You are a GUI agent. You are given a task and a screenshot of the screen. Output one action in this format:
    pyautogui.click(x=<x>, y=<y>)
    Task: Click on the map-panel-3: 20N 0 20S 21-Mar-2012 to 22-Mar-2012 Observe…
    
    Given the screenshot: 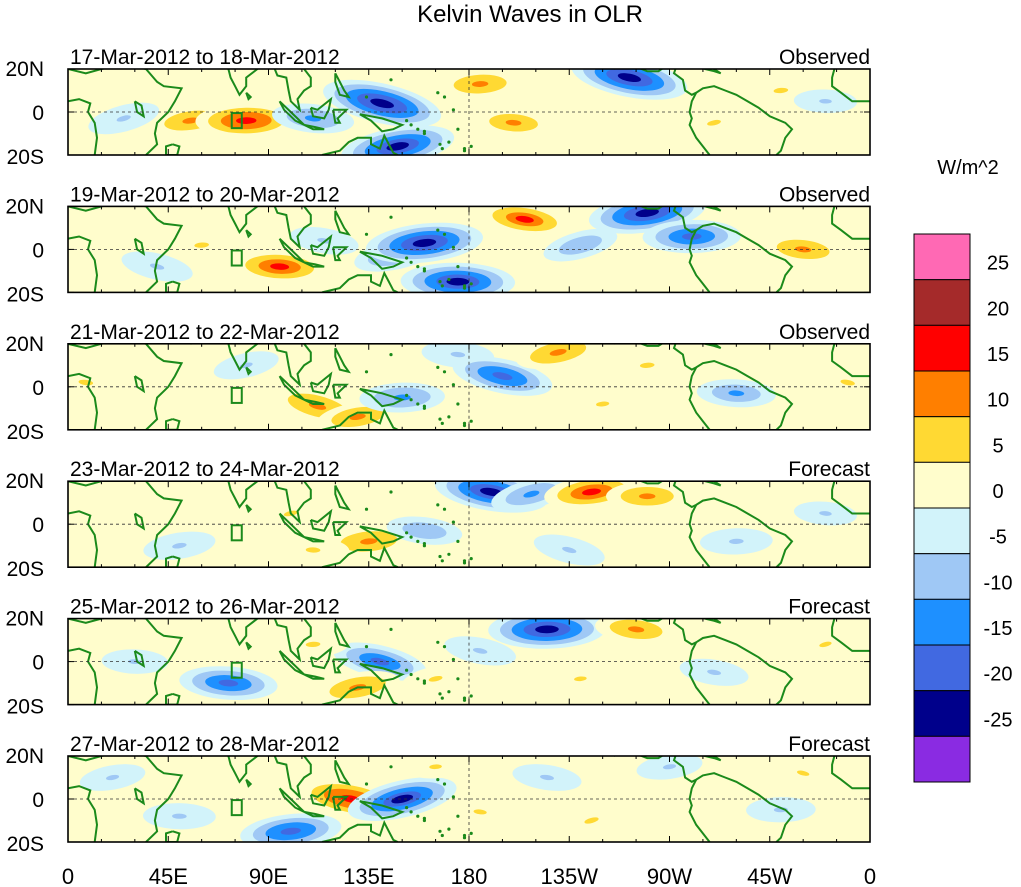 What is the action you would take?
    pyautogui.click(x=438, y=382)
    